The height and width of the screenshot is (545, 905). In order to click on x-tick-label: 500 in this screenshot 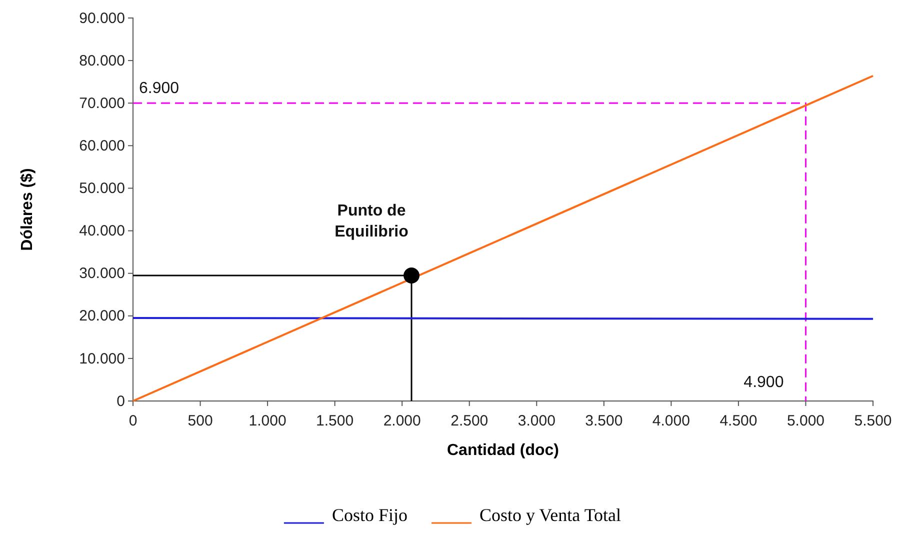, I will do `click(200, 421)`.